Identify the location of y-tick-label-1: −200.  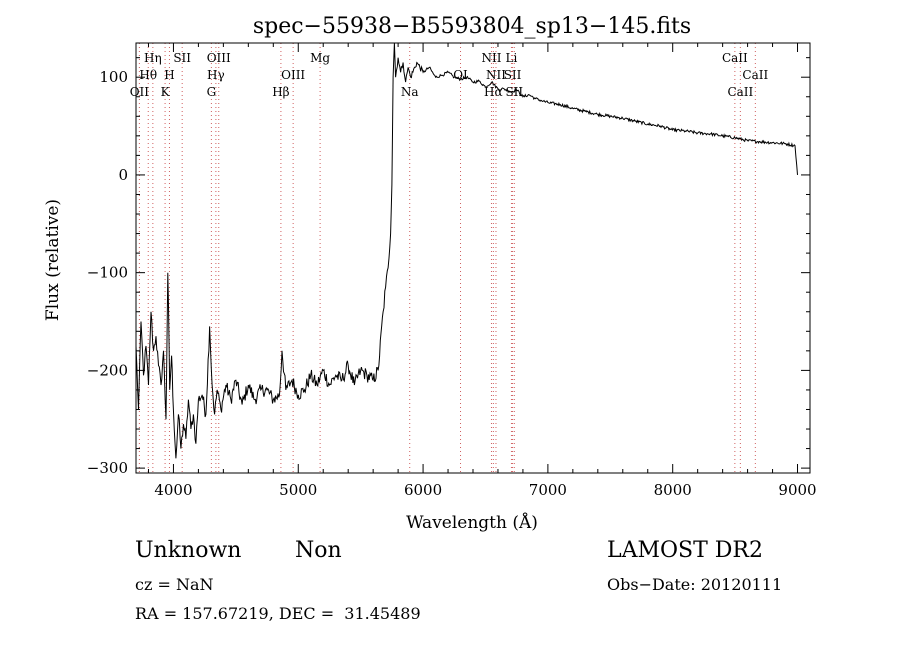
(107, 370).